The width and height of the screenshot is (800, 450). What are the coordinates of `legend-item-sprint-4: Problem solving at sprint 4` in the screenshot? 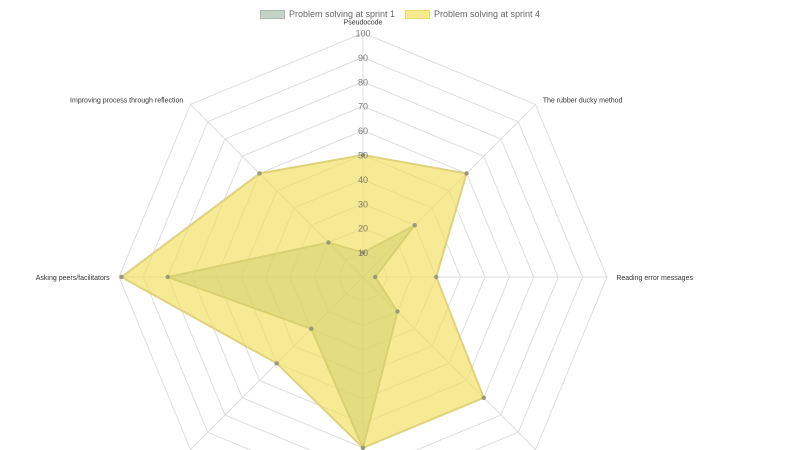 It's located at (472, 14).